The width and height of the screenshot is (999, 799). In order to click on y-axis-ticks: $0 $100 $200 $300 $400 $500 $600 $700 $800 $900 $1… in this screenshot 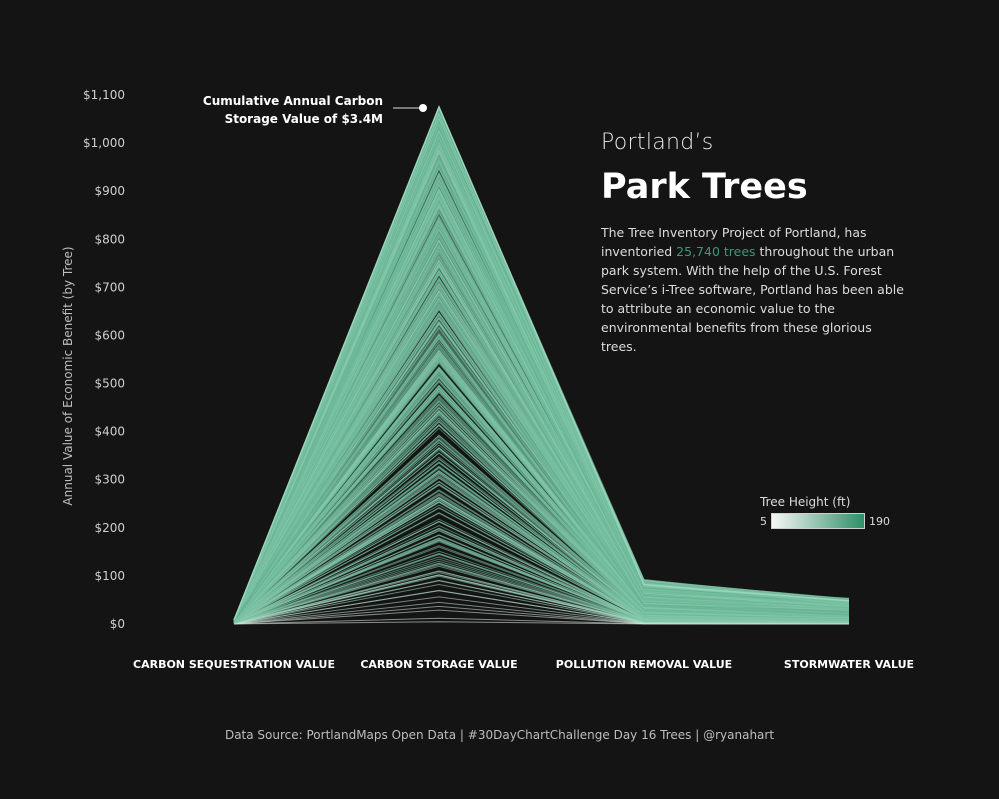, I will do `click(104, 359)`.